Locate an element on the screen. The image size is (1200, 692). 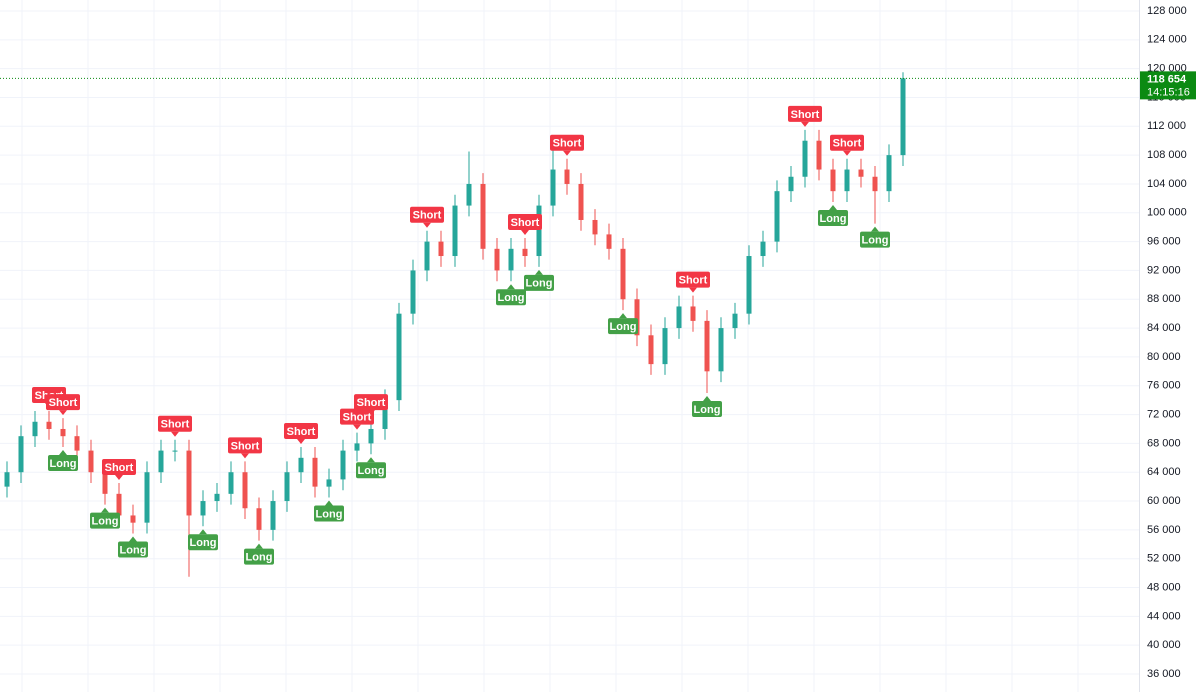
y-tick-label: 128 000 is located at coordinates (1167, 11).